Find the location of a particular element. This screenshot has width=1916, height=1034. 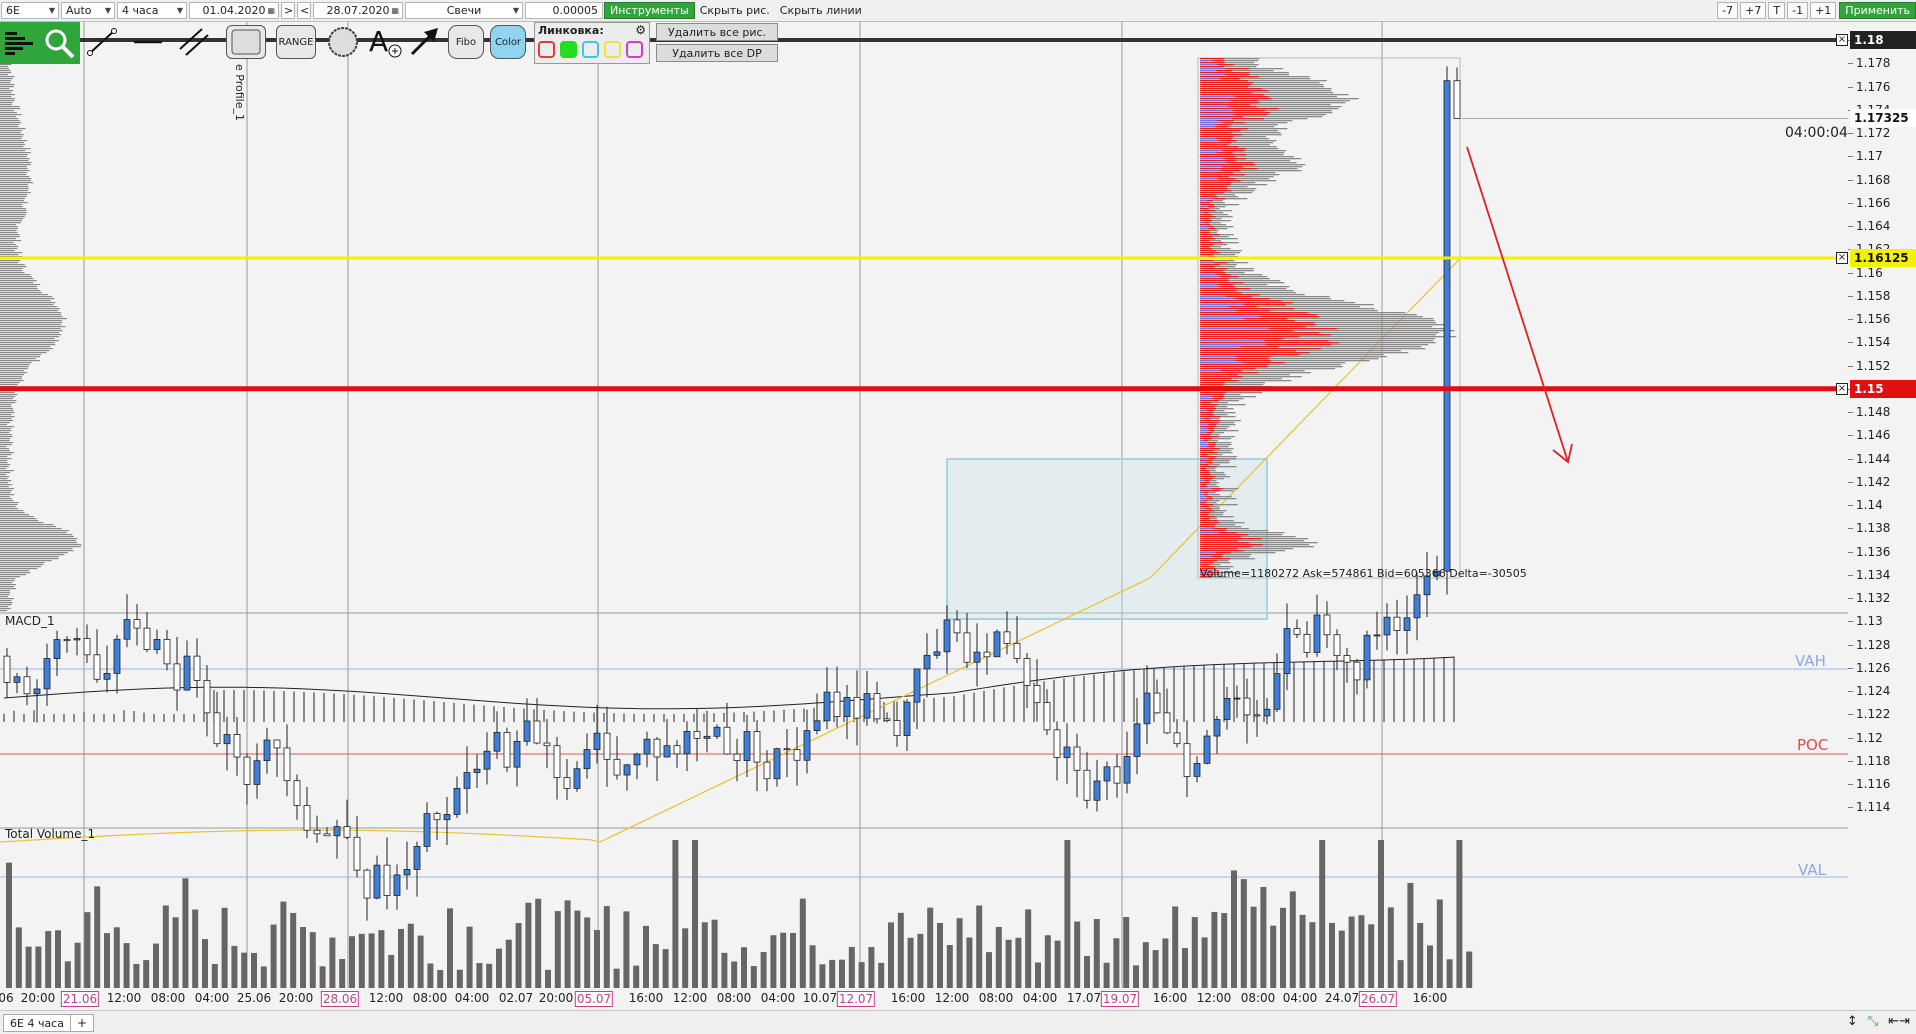

tick-size-field: 0.00005 is located at coordinates (564, 10).